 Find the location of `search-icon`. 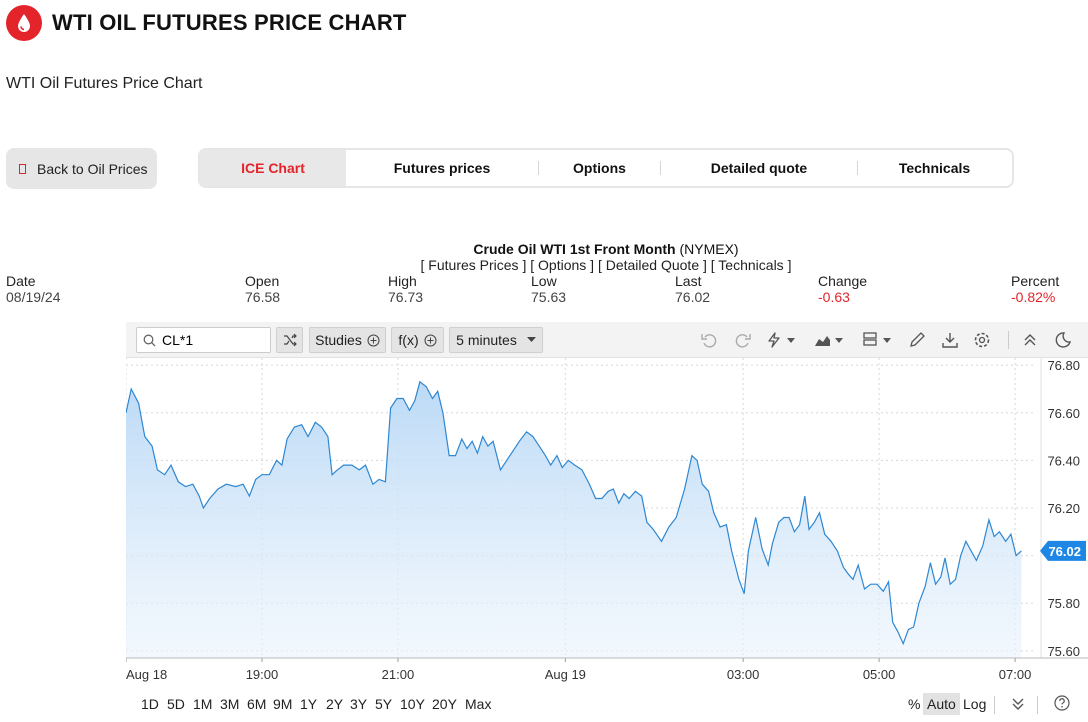

search-icon is located at coordinates (149, 340).